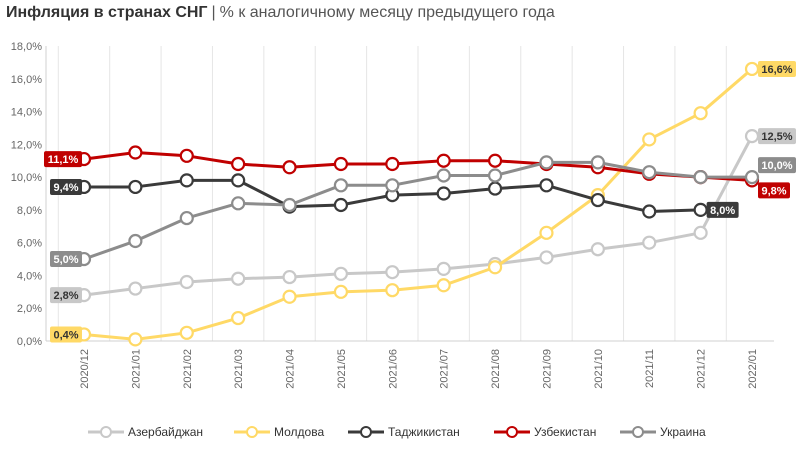  What do you see at coordinates (85, 369) in the screenshot?
I see `x-tick-label: 2020/12` at bounding box center [85, 369].